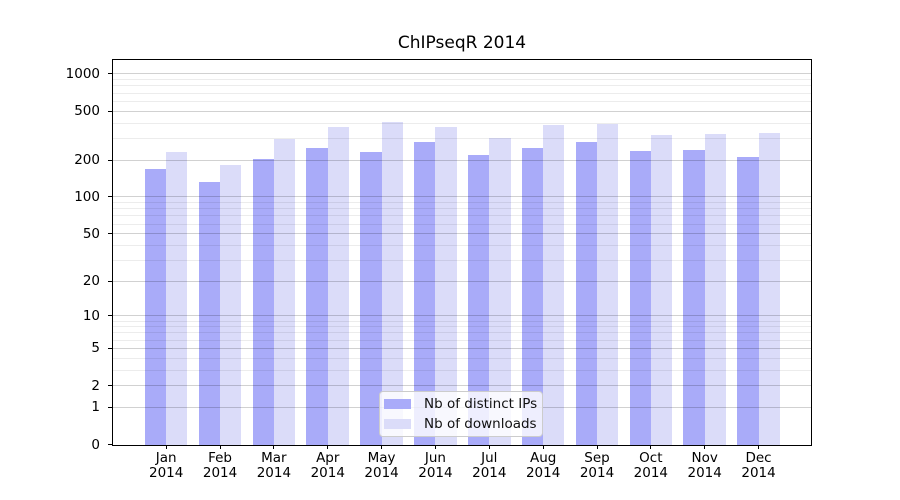 The width and height of the screenshot is (900, 500). Describe the element at coordinates (91, 315) in the screenshot. I see `y-tick-label: 10` at that location.